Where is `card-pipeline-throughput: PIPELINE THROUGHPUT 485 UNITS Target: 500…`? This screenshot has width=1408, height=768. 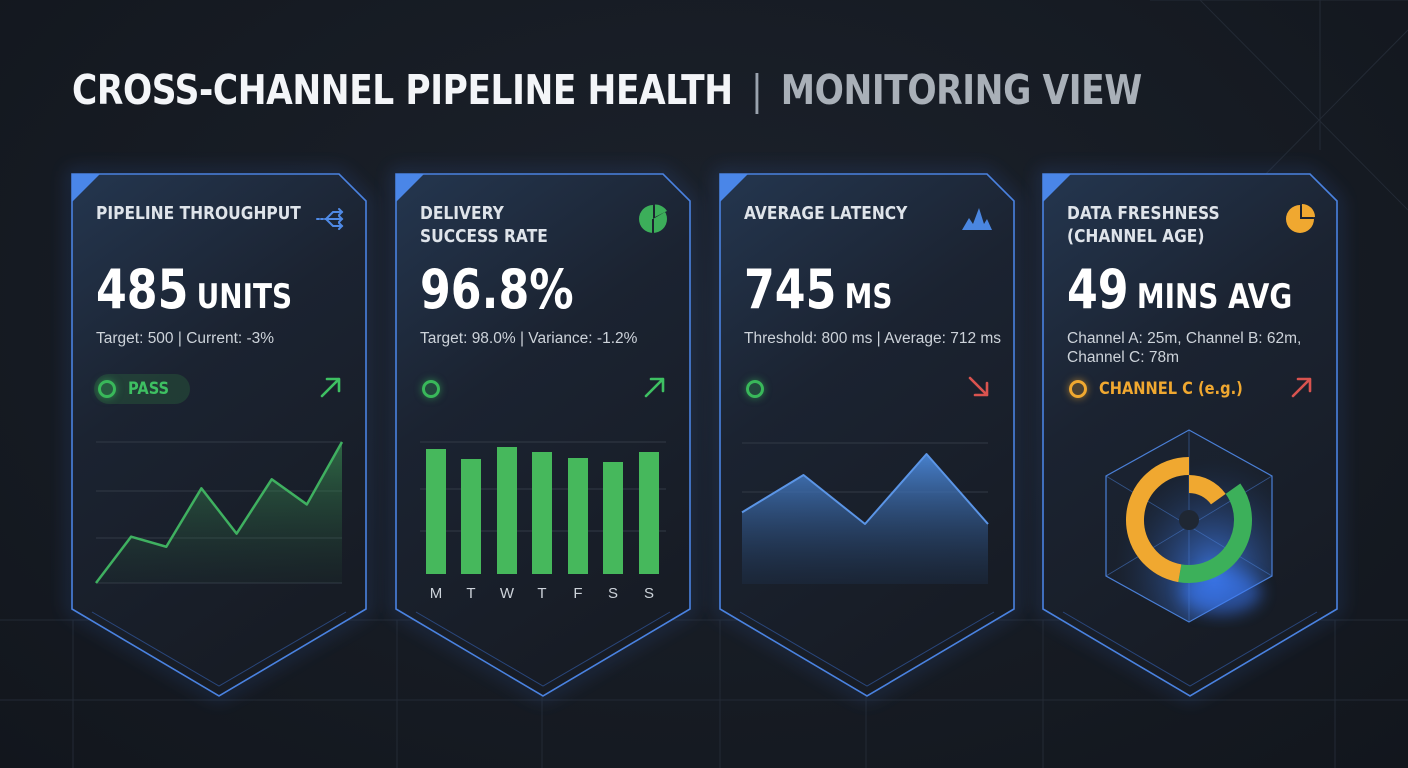
card-pipeline-throughput: PIPELINE THROUGHPUT 485 UNITS Target: 500… is located at coordinates (219, 435).